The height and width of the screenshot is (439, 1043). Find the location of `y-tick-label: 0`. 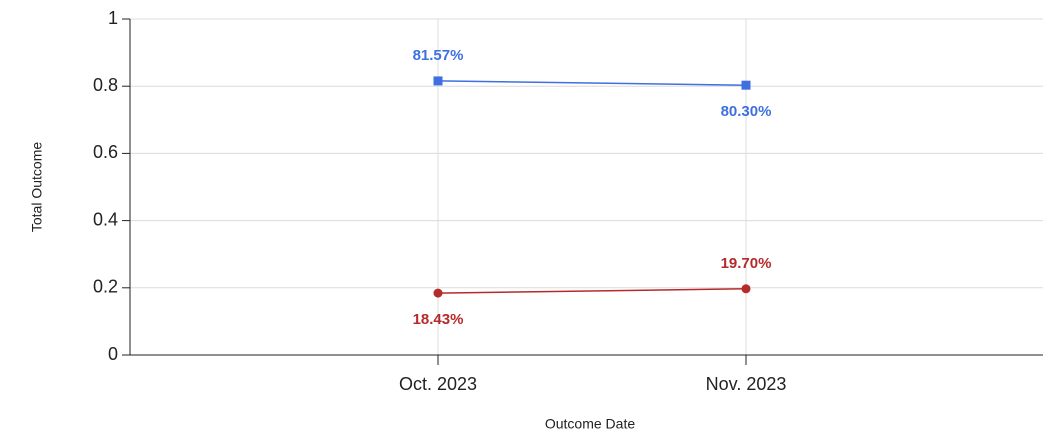

y-tick-label: 0 is located at coordinates (113, 354).